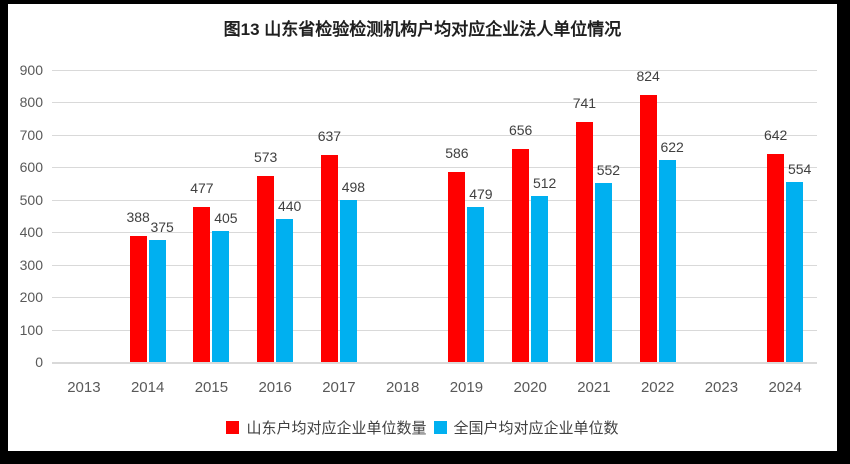 This screenshot has height=464, width=850. Describe the element at coordinates (329, 245) in the screenshot. I see `bar-shandong-2017: 637` at that location.